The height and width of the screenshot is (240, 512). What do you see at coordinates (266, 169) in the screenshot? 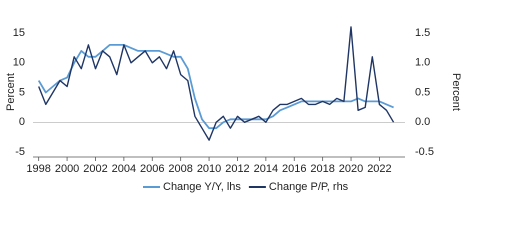
I see `x-tick-label: 2014` at bounding box center [266, 169].